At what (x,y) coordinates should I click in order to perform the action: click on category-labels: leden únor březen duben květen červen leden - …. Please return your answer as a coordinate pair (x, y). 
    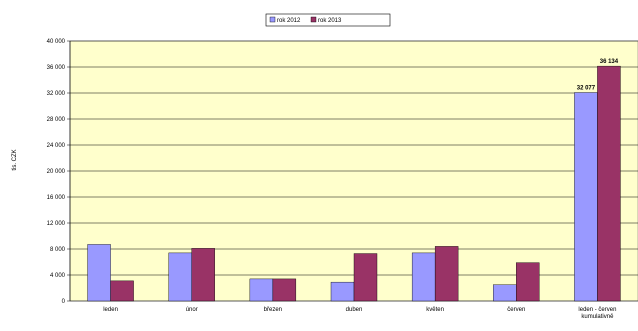
    Looking at the image, I should click on (359, 313).